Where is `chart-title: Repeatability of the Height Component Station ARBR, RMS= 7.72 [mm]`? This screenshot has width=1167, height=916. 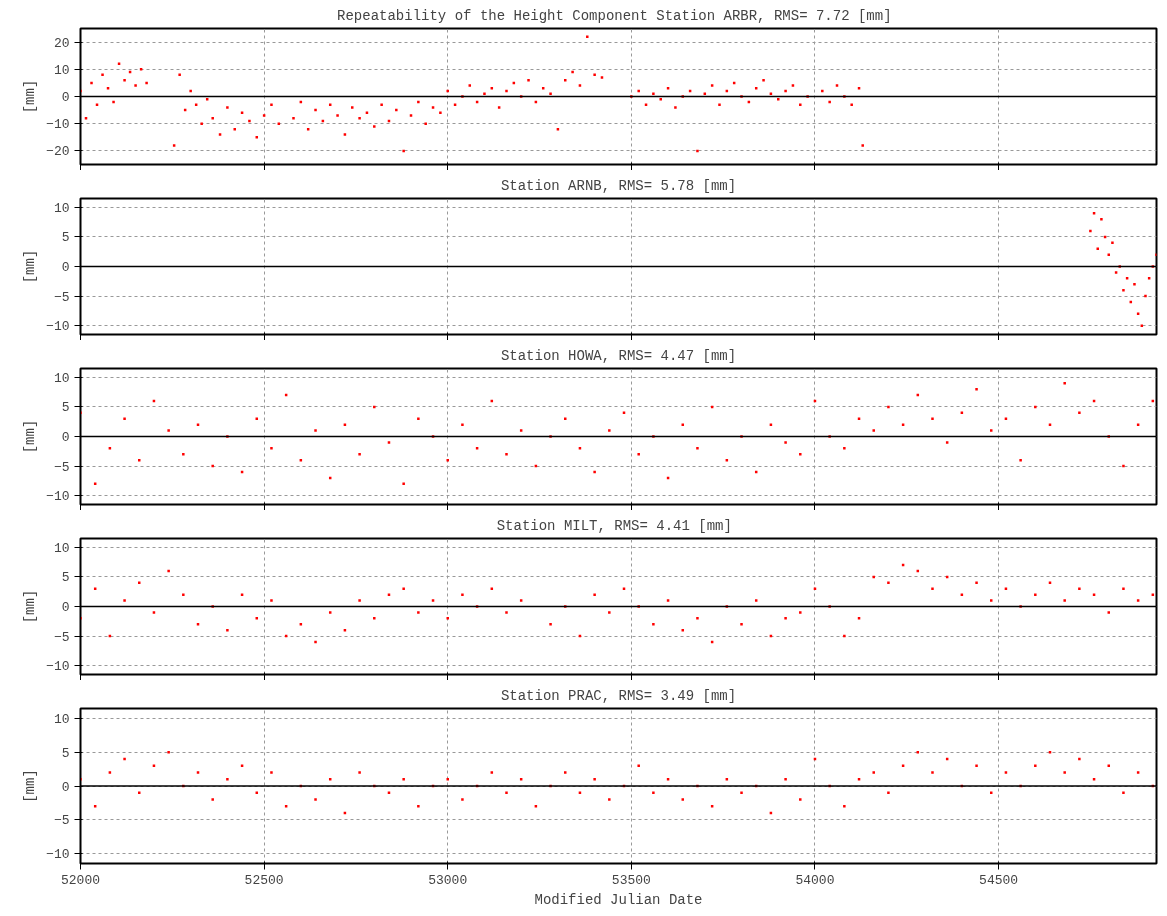
chart-title: Repeatability of the Height Component Station ARBR, RMS= 7.72 [mm] is located at coordinates (614, 15).